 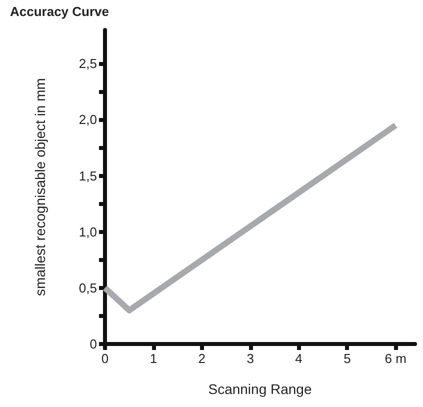 What do you see at coordinates (298, 358) in the screenshot?
I see `x-tick-label: 4` at bounding box center [298, 358].